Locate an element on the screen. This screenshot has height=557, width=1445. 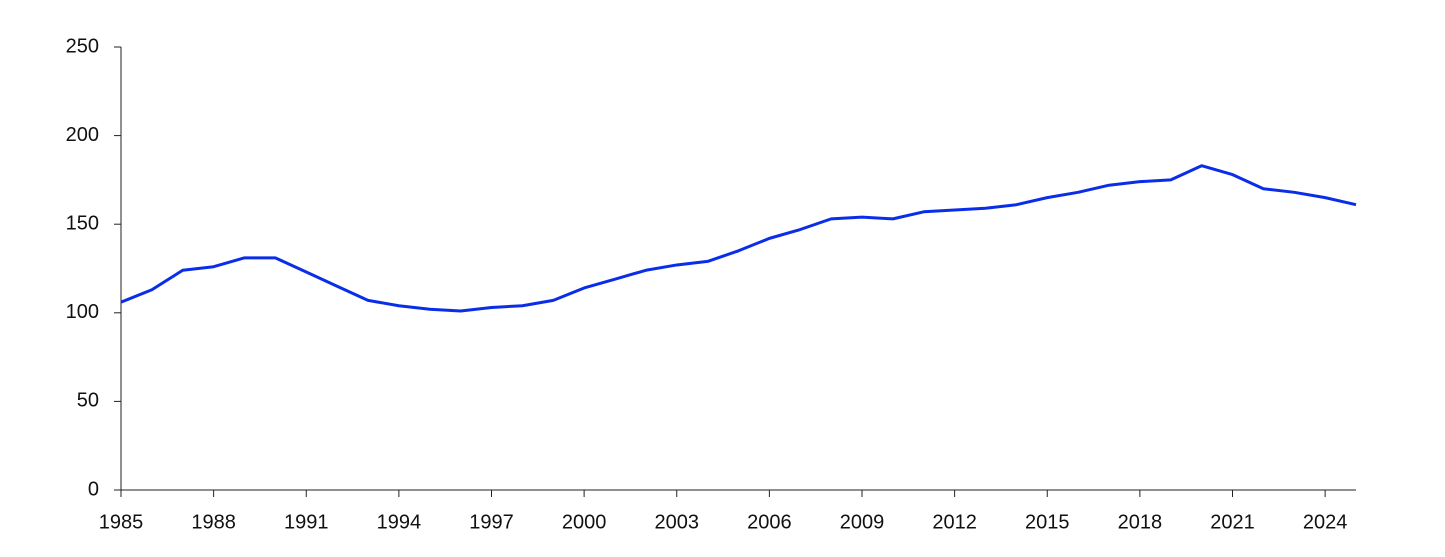
y-tick-label: 50 is located at coordinates (88, 401).